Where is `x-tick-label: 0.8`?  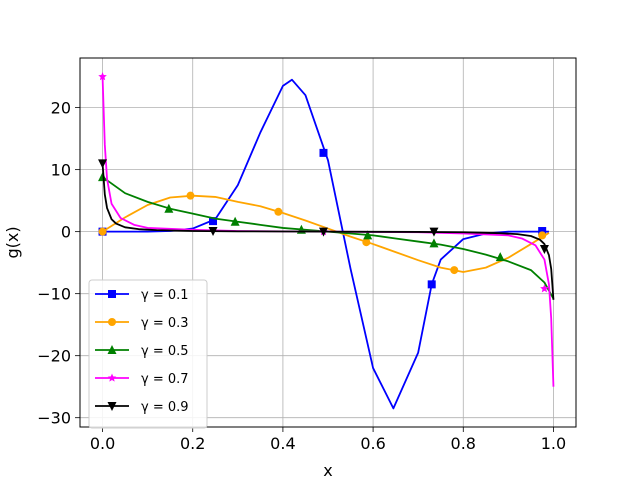
x-tick-label: 0.8 is located at coordinates (463, 443).